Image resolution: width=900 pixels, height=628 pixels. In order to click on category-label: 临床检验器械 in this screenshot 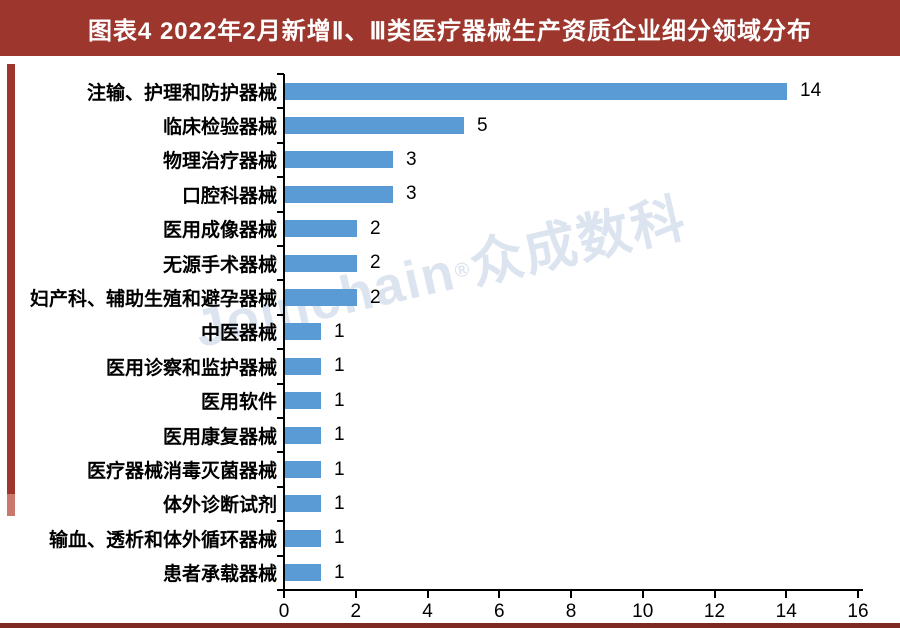, I will do `click(219, 128)`.